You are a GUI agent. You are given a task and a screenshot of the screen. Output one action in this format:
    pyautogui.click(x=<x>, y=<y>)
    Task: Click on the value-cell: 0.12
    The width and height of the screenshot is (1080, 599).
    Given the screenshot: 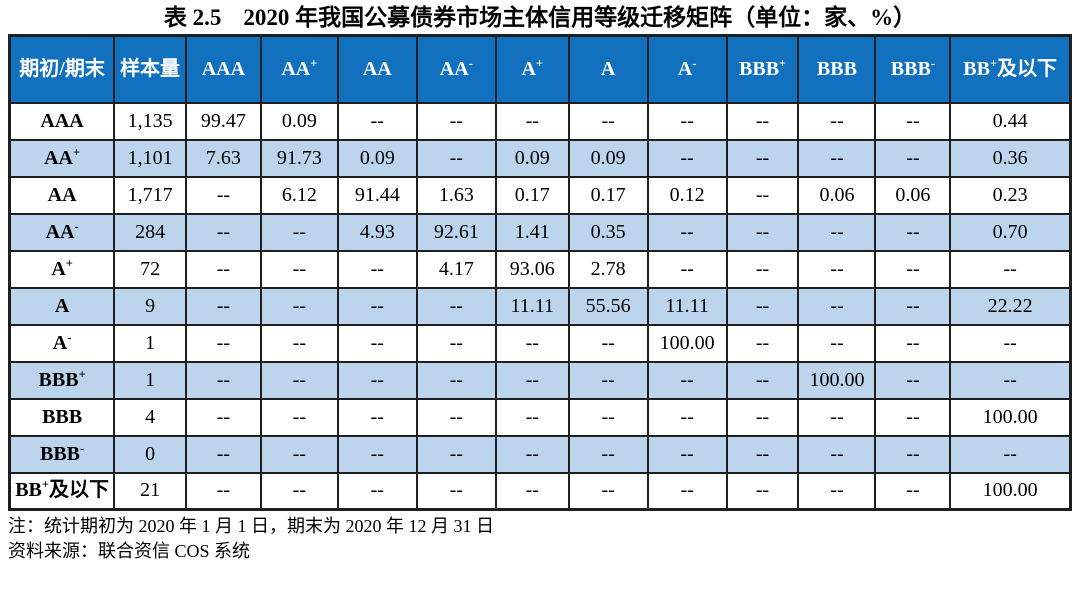 What is the action you would take?
    pyautogui.click(x=687, y=195)
    